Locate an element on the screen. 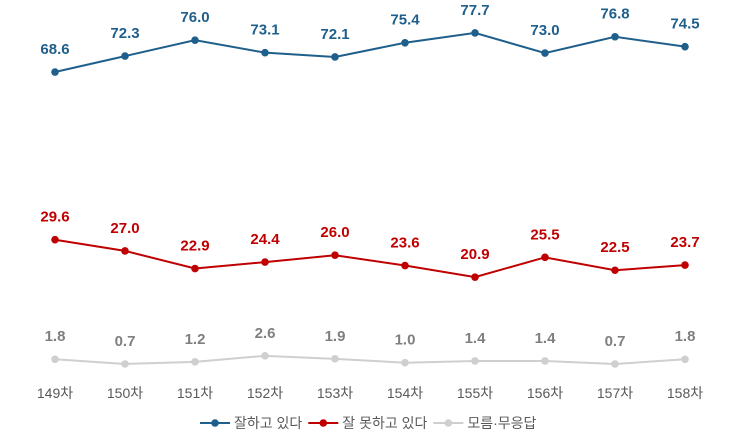  data-label: 68.6 is located at coordinates (54, 49).